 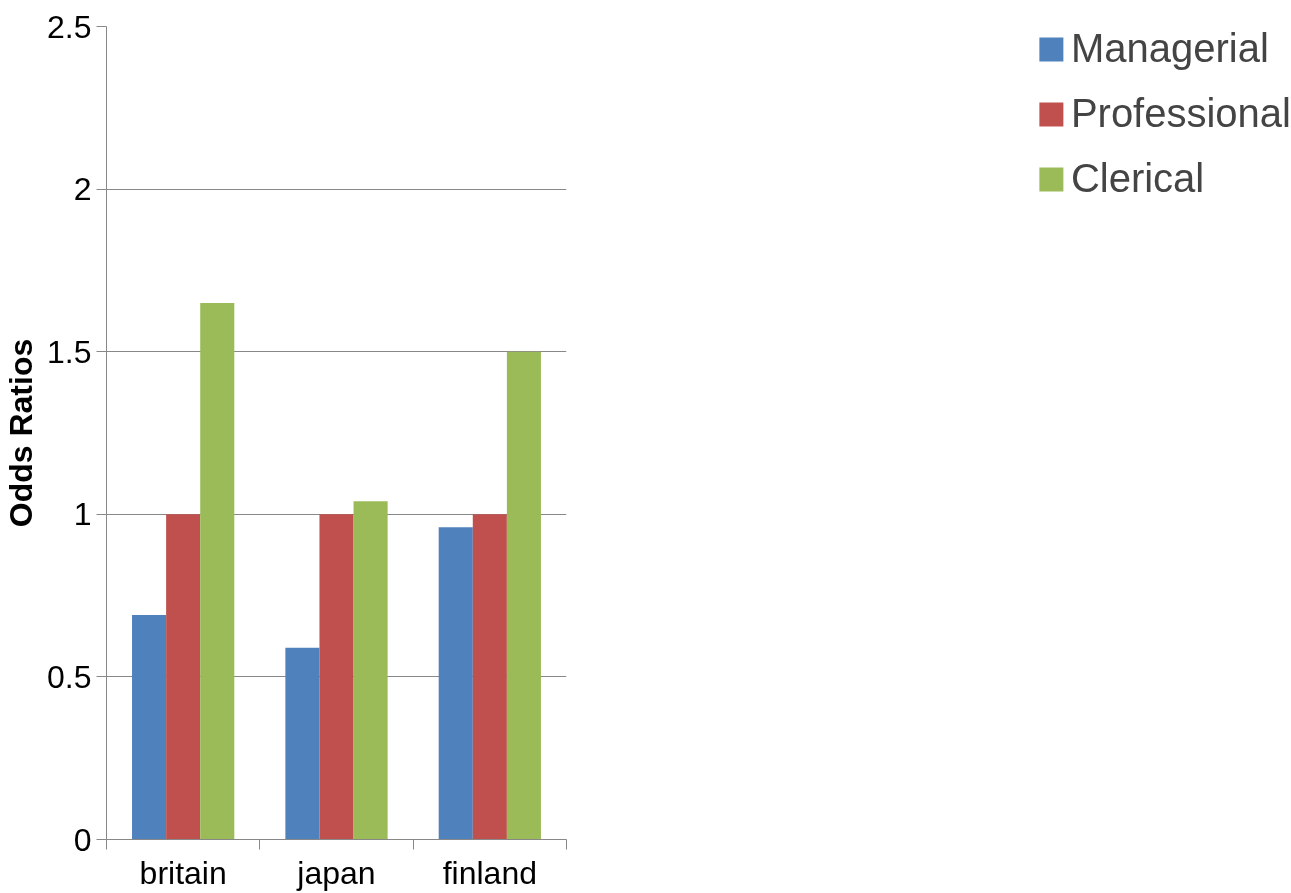 What do you see at coordinates (1137, 178) in the screenshot?
I see `legend-label: Clerical` at bounding box center [1137, 178].